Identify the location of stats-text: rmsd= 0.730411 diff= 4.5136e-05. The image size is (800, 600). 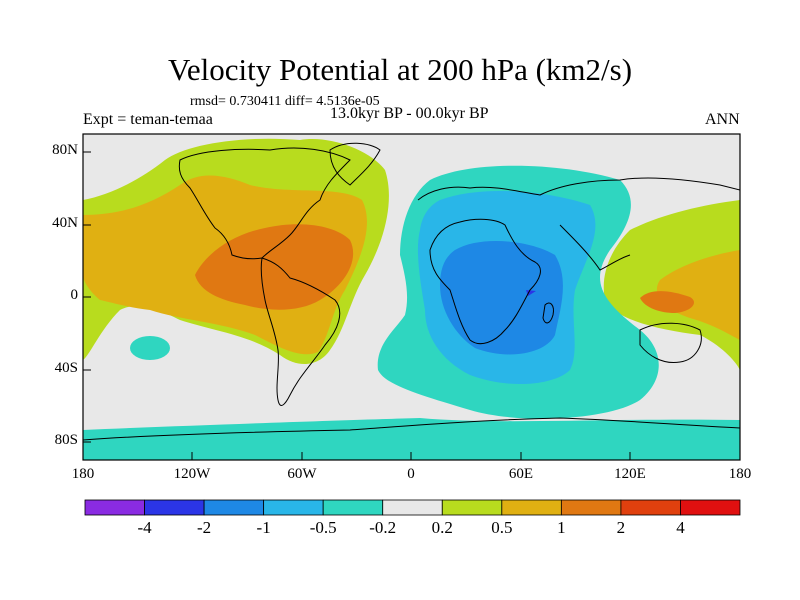
(285, 101).